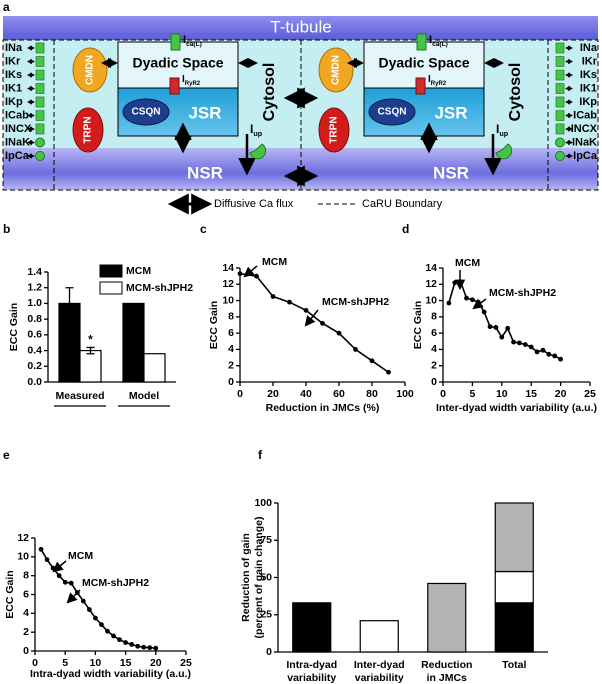  Describe the element at coordinates (446, 665) in the screenshot. I see `x-tick-label: Reduction` at that location.